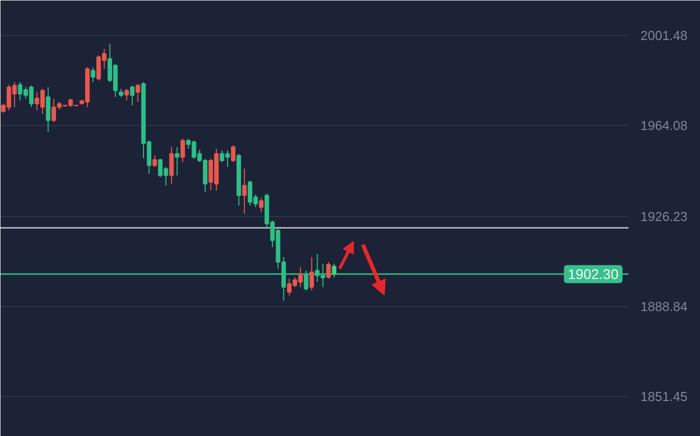 The width and height of the screenshot is (700, 436). Describe the element at coordinates (664, 125) in the screenshot. I see `y-tick-label: 1964.08` at that location.